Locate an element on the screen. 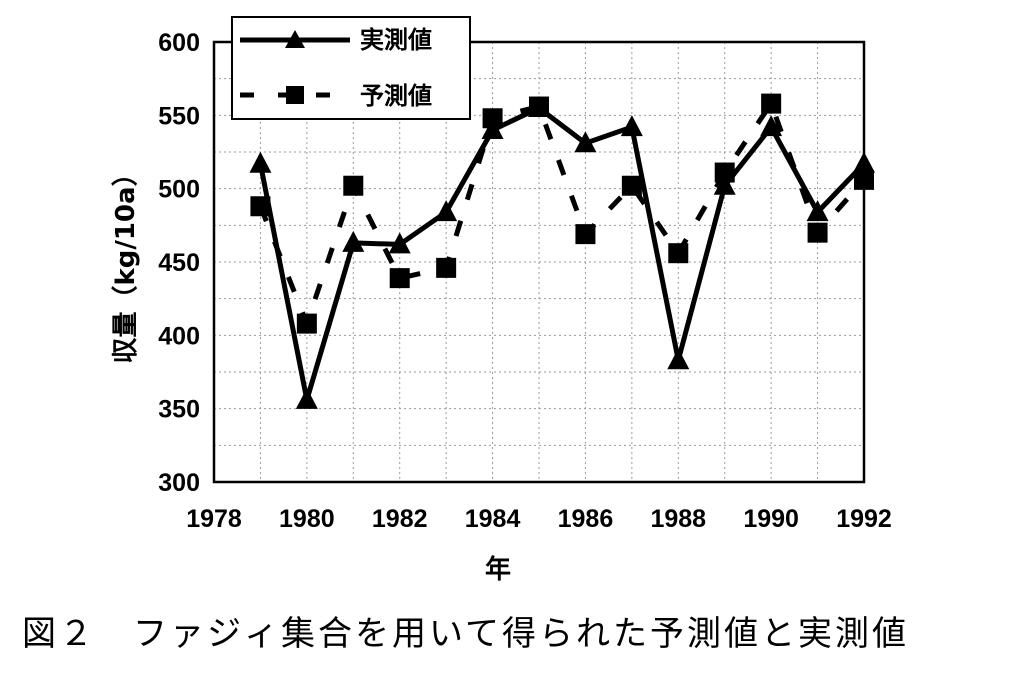 The height and width of the screenshot is (673, 1024). x-tick-label: 1992 is located at coordinates (864, 519).